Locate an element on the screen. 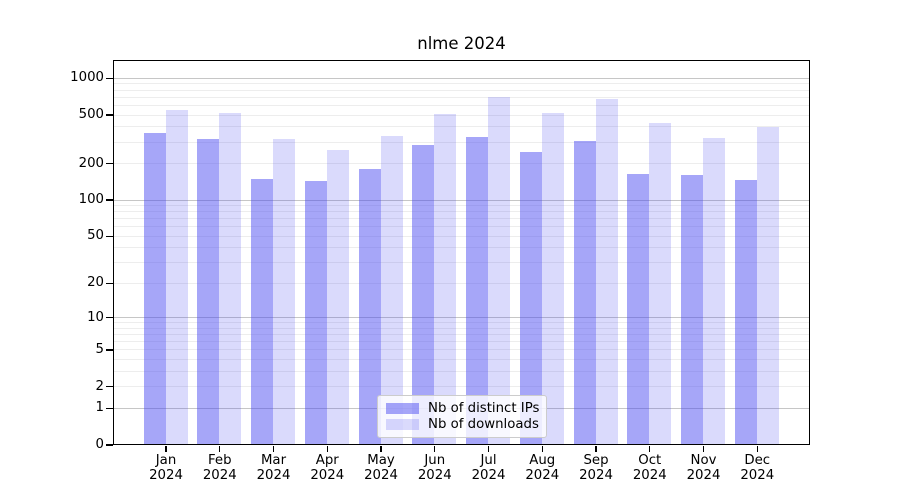 This screenshot has height=500, width=900. x-tick-label: Apr 2024 is located at coordinates (327, 468).